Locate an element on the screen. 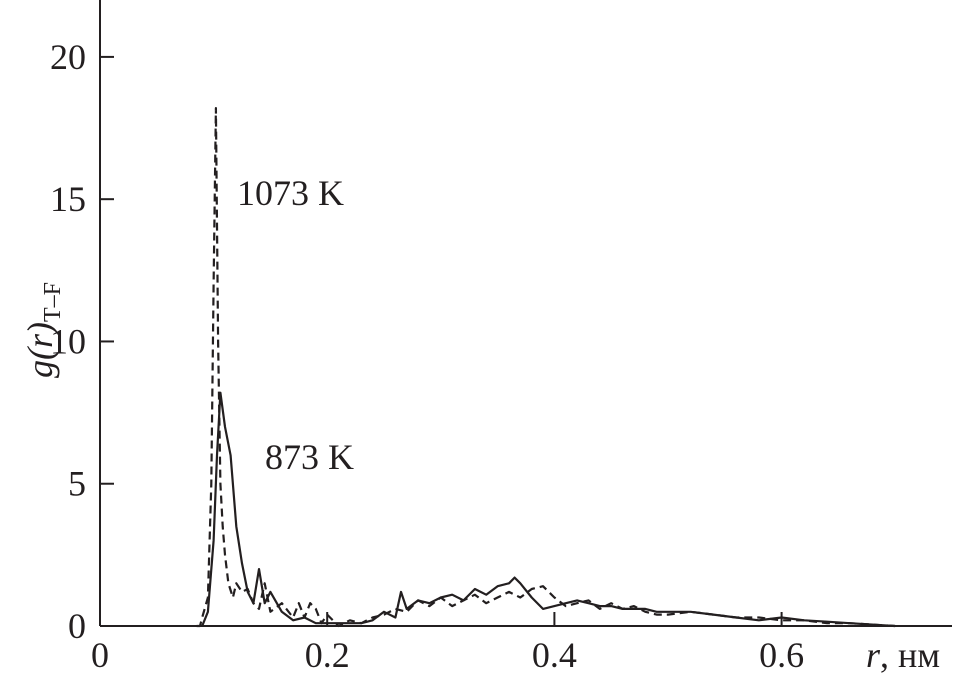 This screenshot has height=680, width=957. y-tick-label: 0 is located at coordinates (77, 626).